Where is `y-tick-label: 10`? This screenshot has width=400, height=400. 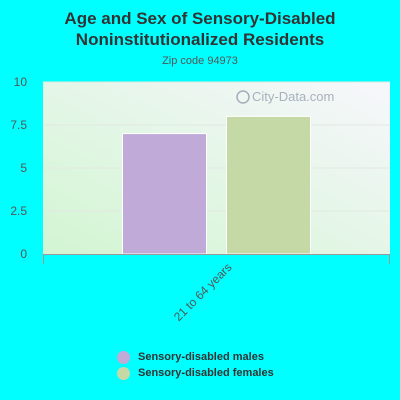 y-tick-label: 10 is located at coordinates (21, 82).